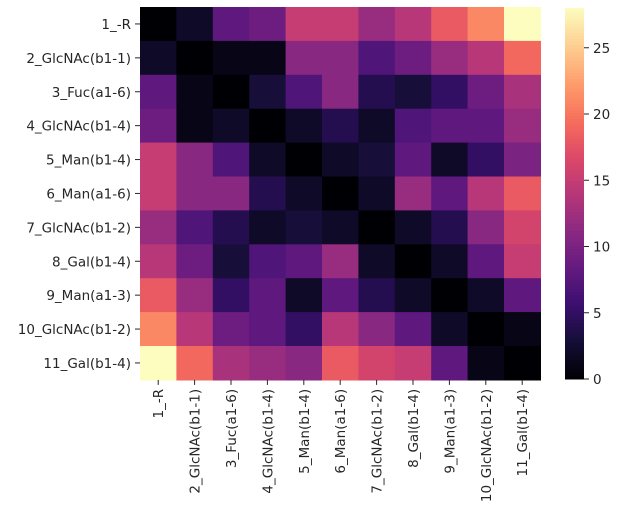  Describe the element at coordinates (341, 431) in the screenshot. I see `x-tick-label: 6_Man(a1-6)` at that location.